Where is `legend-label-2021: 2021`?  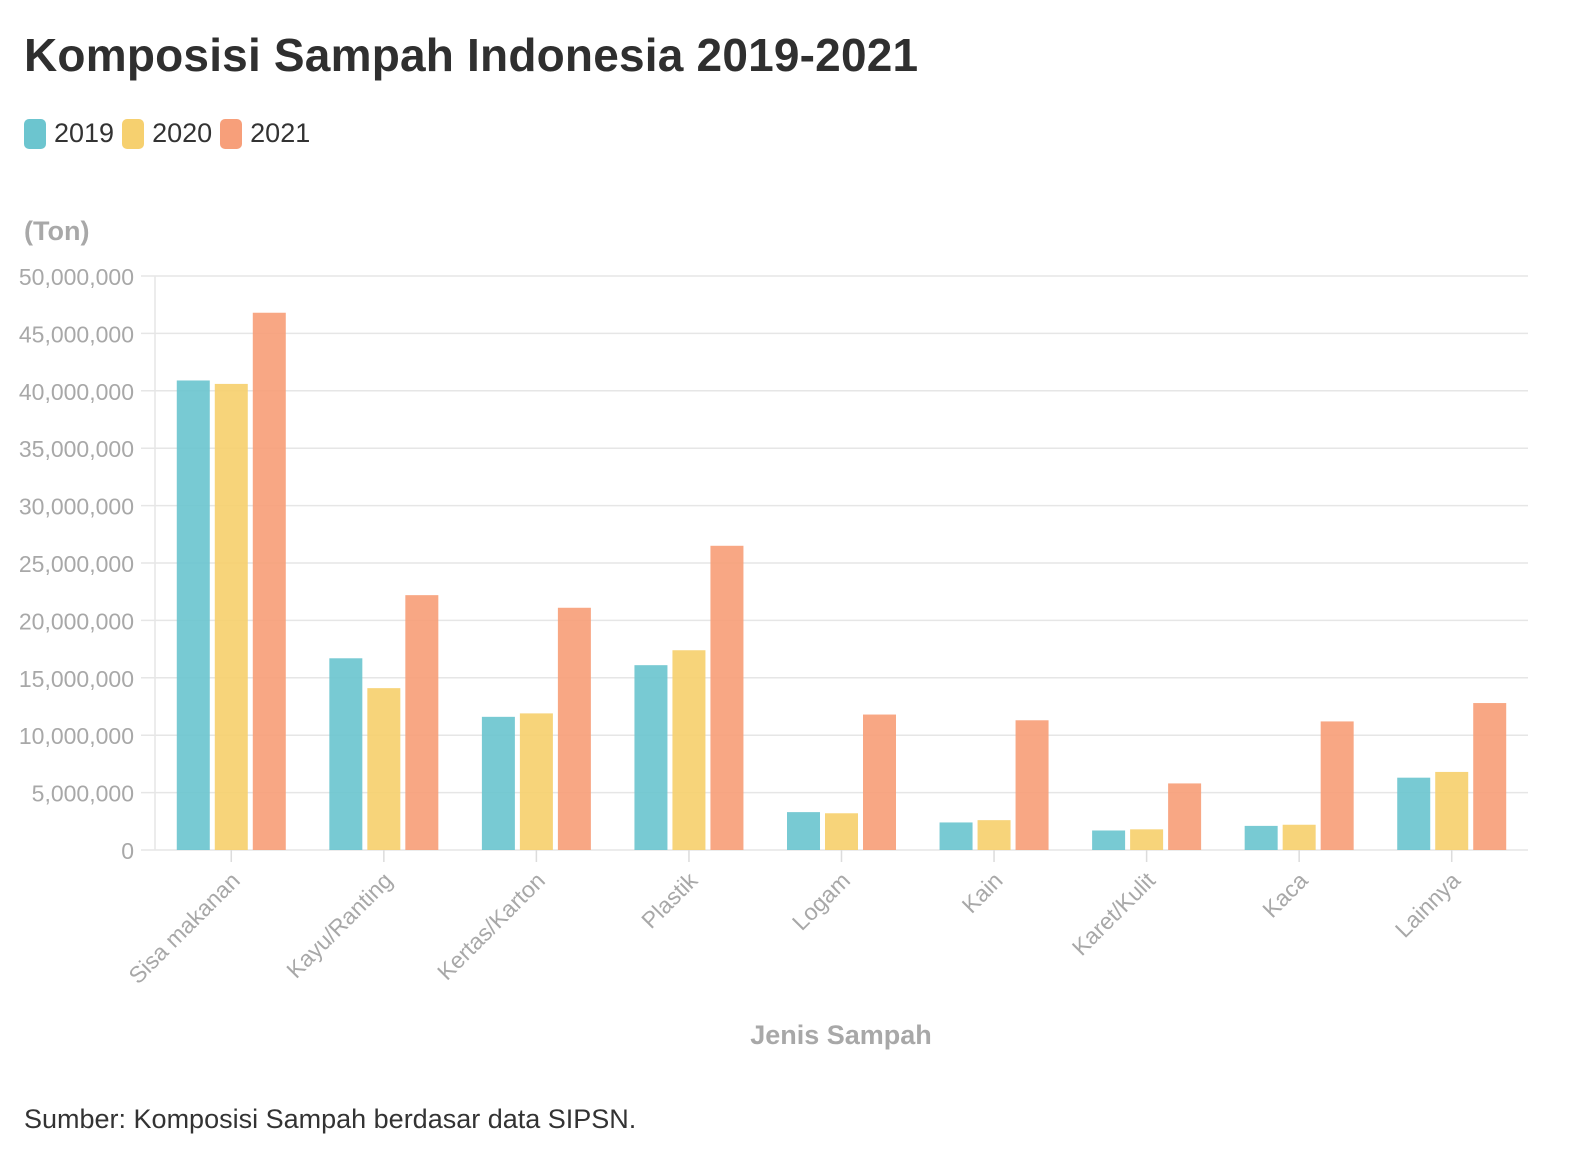 legend-label-2021: 2021 is located at coordinates (280, 133).